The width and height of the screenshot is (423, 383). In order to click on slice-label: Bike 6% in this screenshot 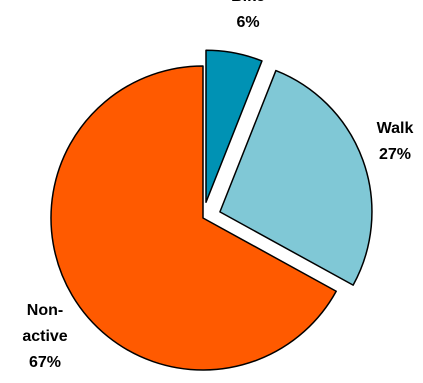, I will do `click(248, 18)`.